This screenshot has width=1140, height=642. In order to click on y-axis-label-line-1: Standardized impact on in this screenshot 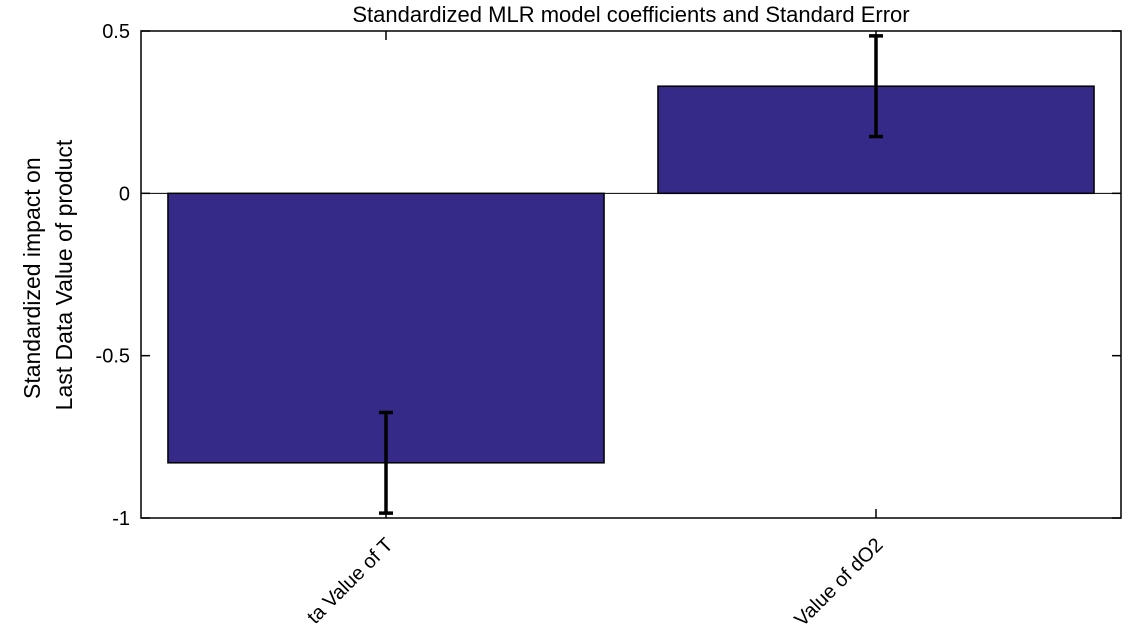, I will do `click(32, 278)`.